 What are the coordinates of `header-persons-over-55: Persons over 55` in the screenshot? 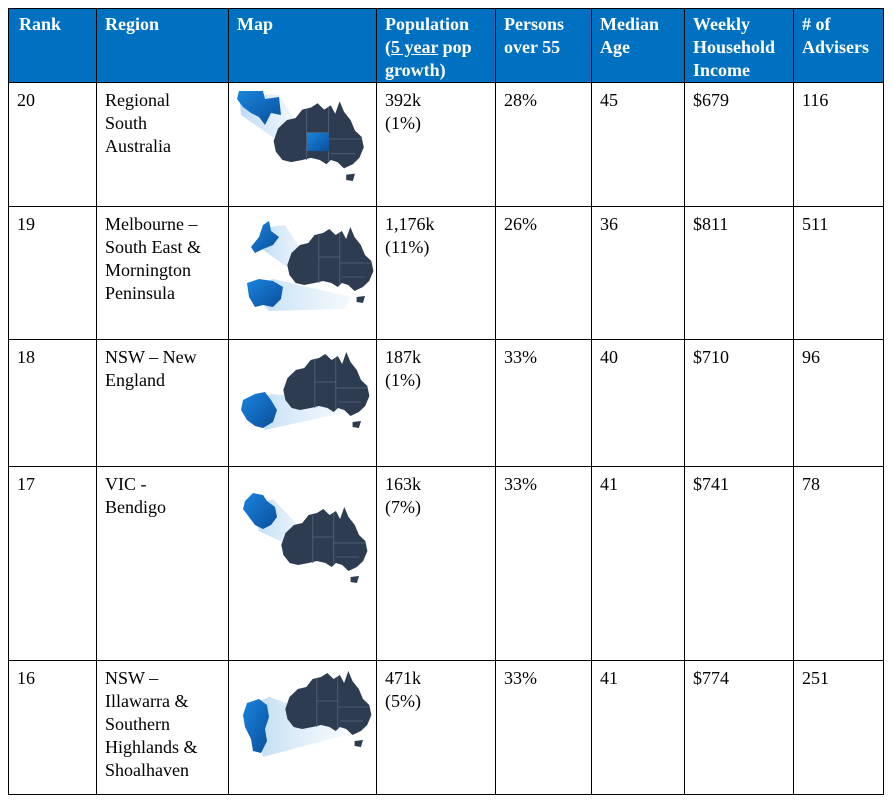 It's located at (543, 45).